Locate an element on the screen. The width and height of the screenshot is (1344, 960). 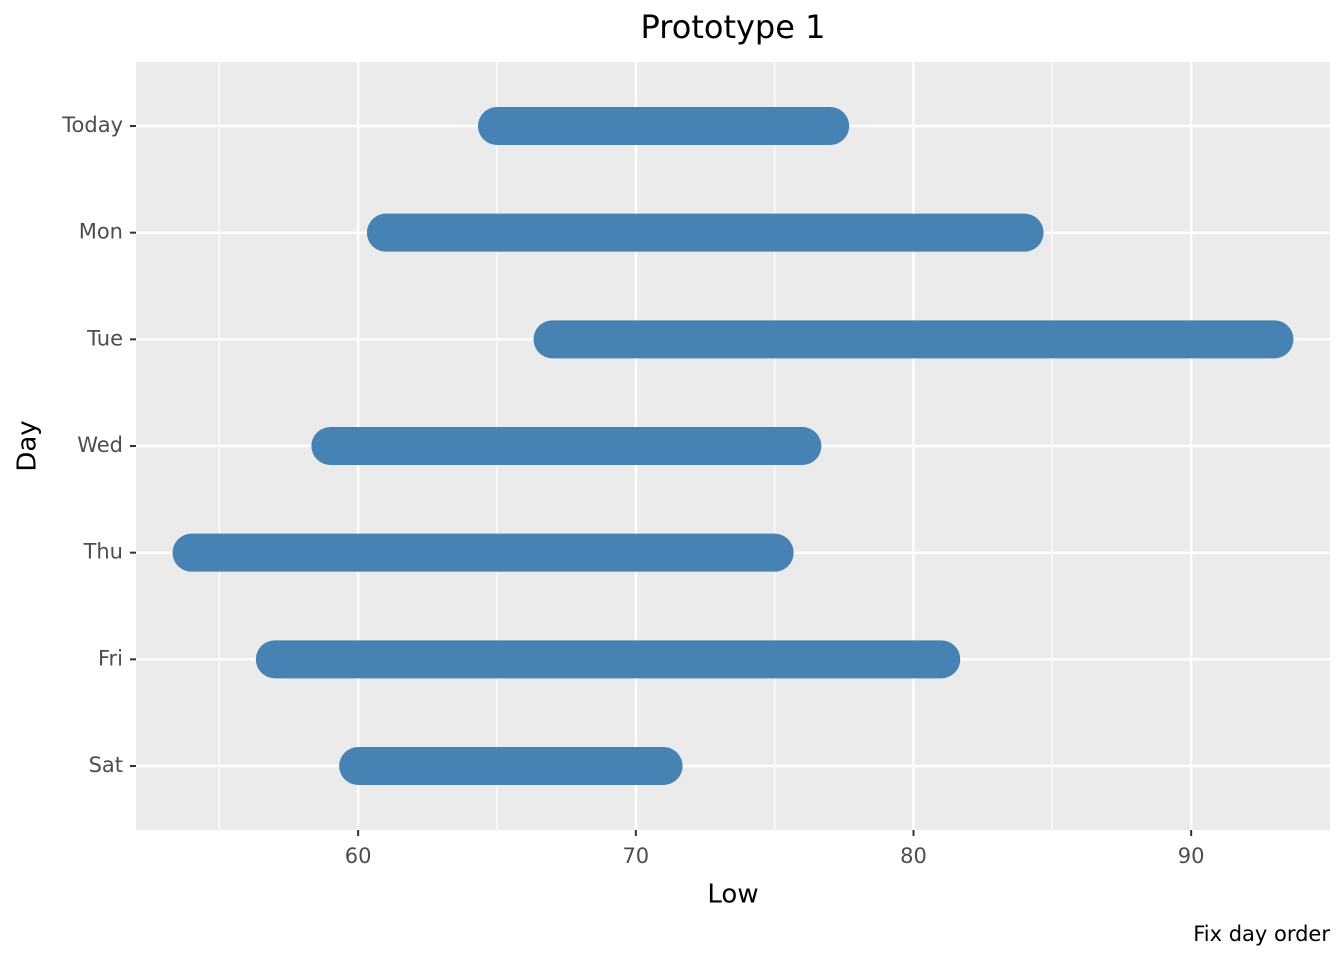
y-tick-label: Tue is located at coordinates (104, 338).